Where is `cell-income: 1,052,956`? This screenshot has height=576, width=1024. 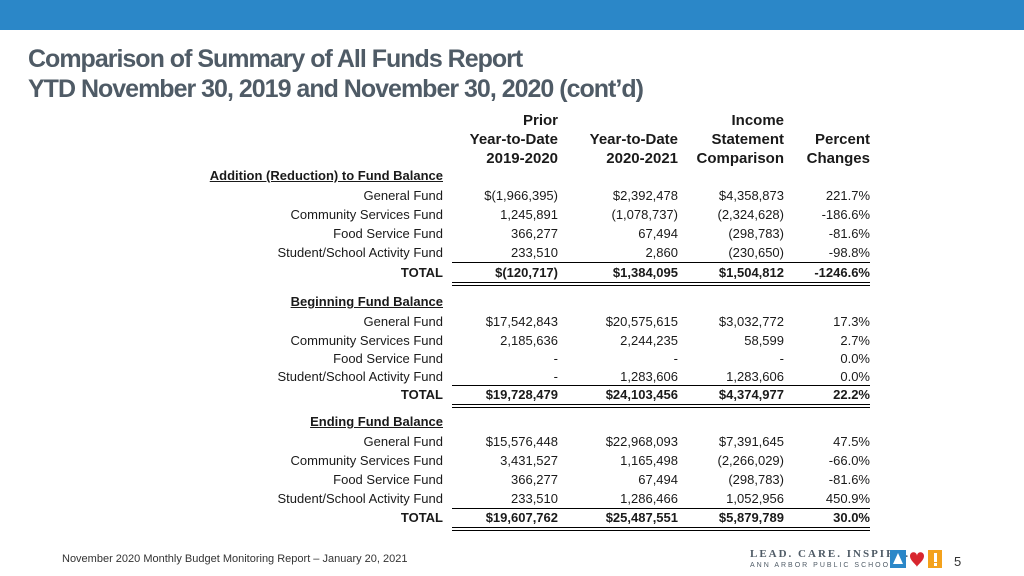
cell-income: 1,052,956 is located at coordinates (755, 498).